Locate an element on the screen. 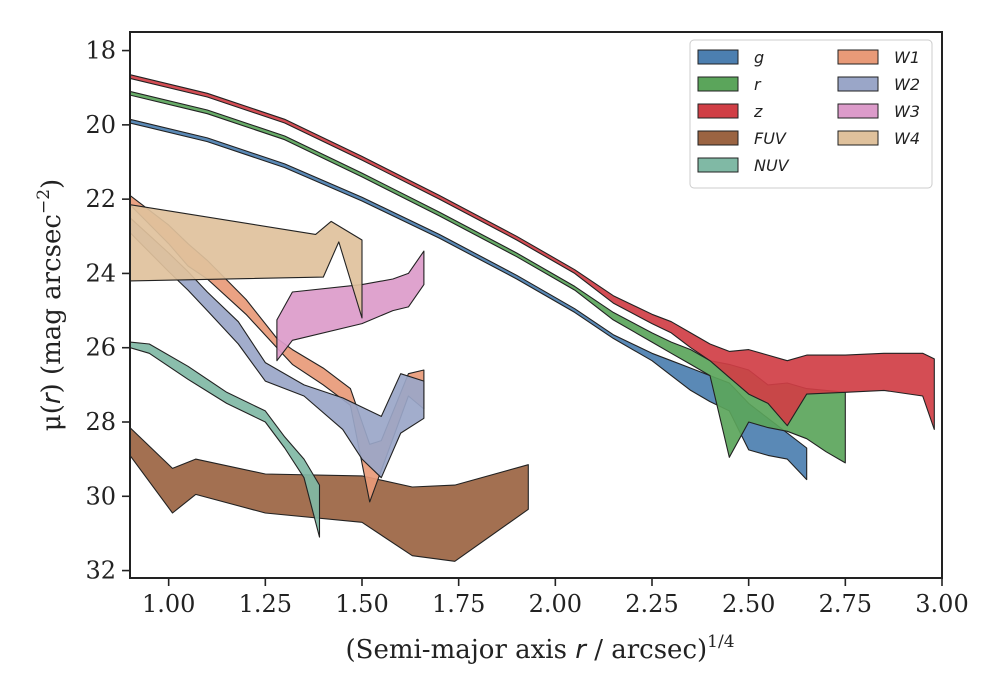 This screenshot has height=700, width=1000. x-axis: 1.00 1.25 1.50 1.75 2.00 2.25 2.50 2.75 3.00 is located at coordinates (555, 598).